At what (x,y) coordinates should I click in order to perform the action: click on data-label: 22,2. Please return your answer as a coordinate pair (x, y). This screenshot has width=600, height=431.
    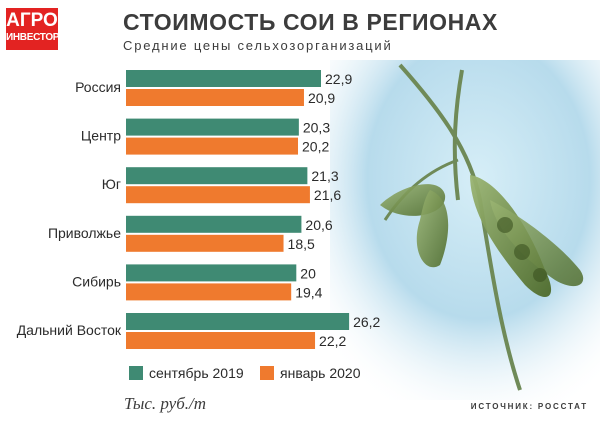
    Looking at the image, I should click on (332, 341).